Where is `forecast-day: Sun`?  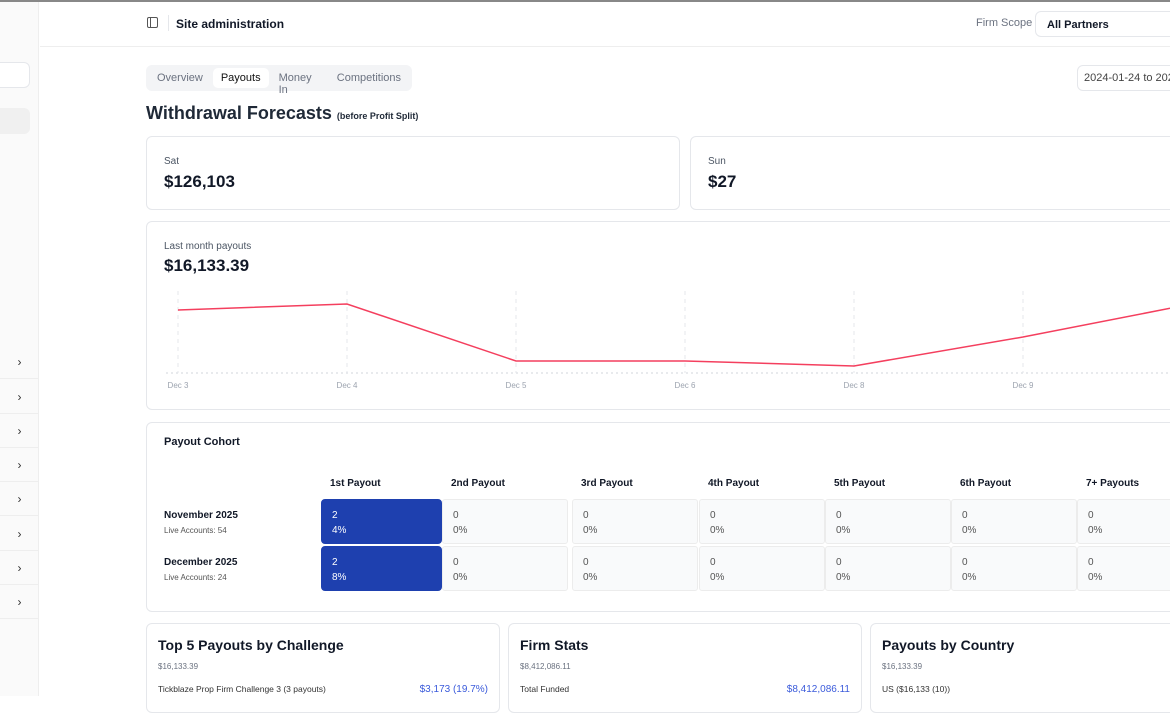 forecast-day: Sun is located at coordinates (717, 161).